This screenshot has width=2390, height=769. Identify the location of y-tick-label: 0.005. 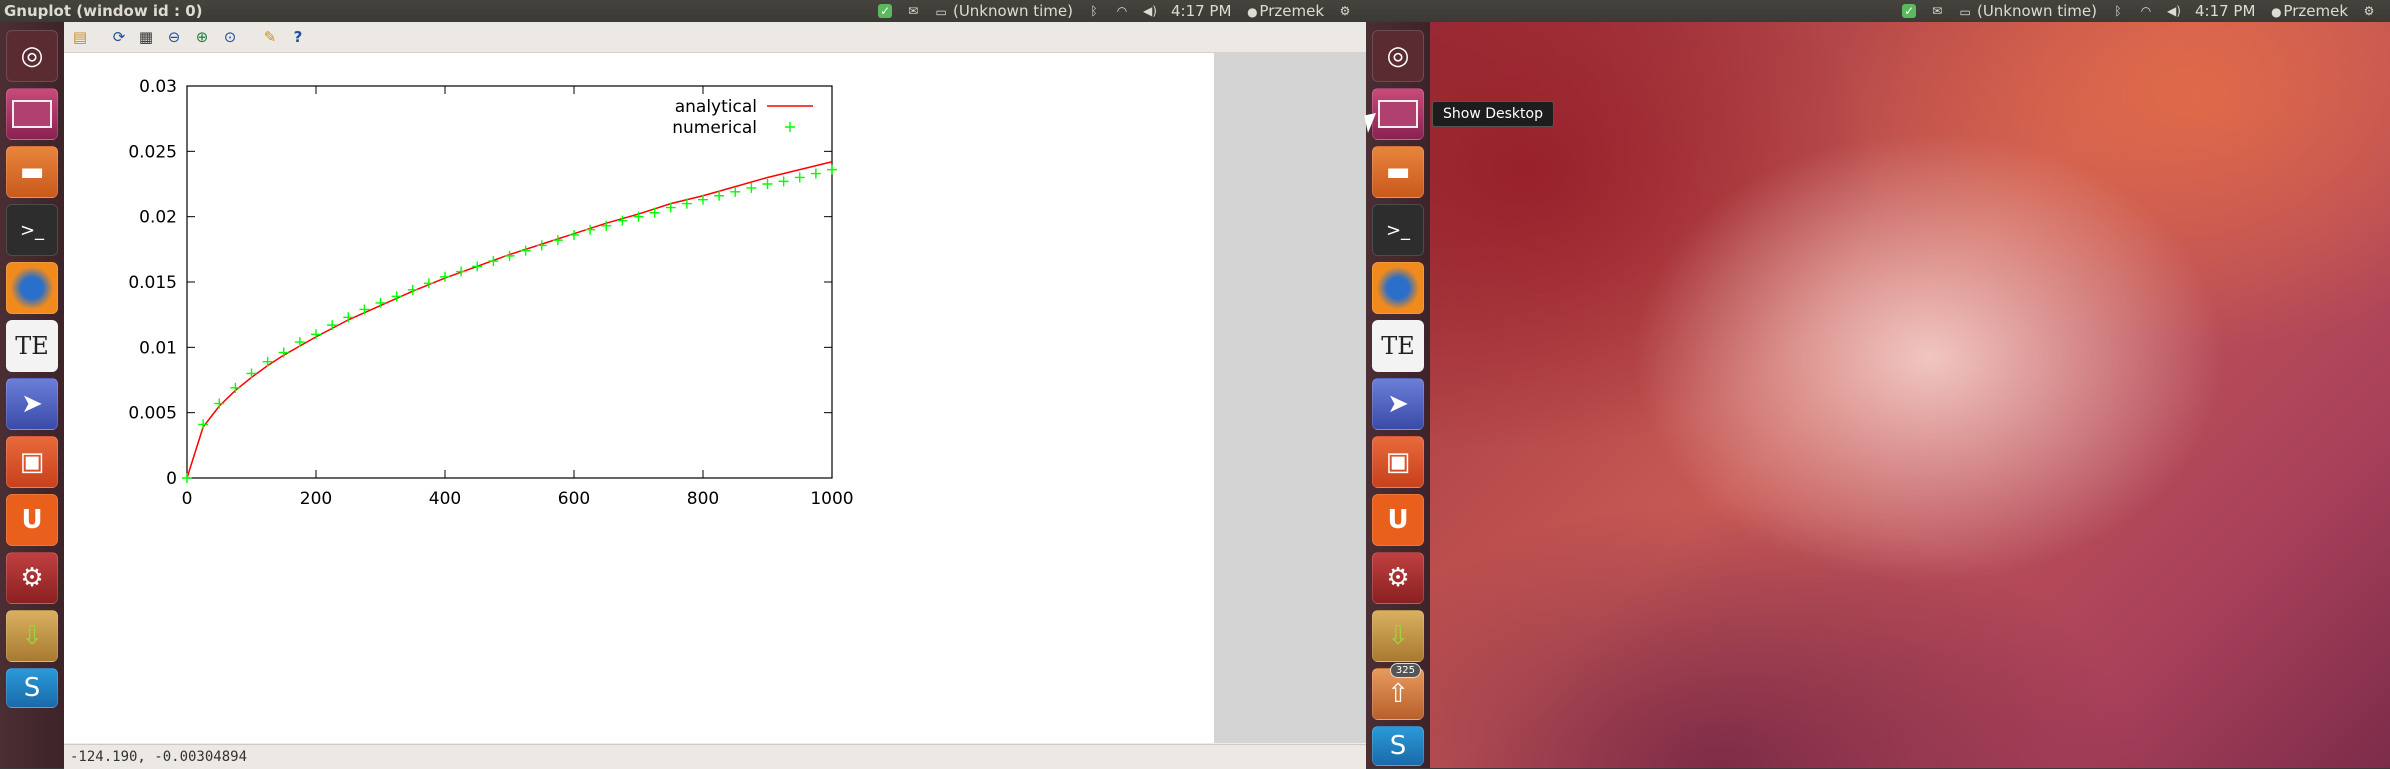
(152, 414).